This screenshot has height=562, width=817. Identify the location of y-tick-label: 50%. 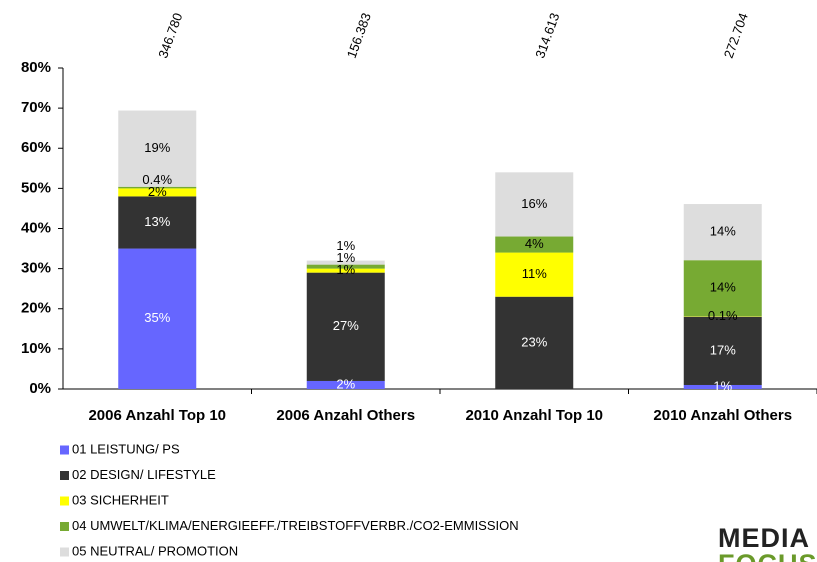
(36, 187).